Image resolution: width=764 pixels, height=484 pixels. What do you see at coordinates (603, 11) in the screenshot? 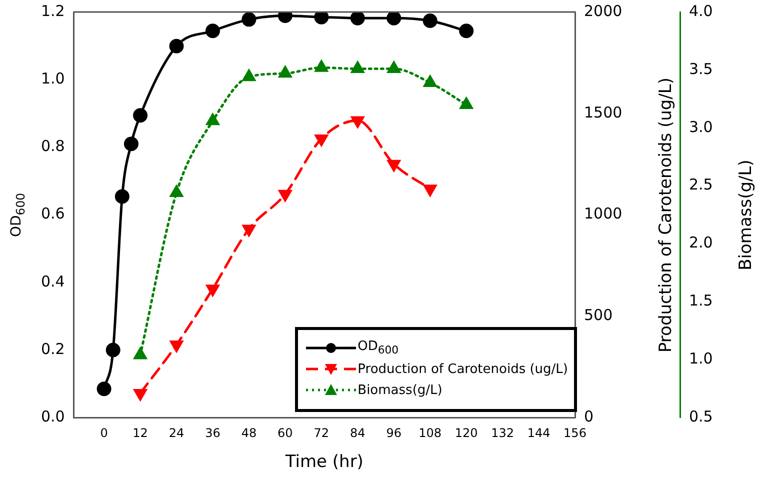
I see `y2-tick-label: 2000` at bounding box center [603, 11].